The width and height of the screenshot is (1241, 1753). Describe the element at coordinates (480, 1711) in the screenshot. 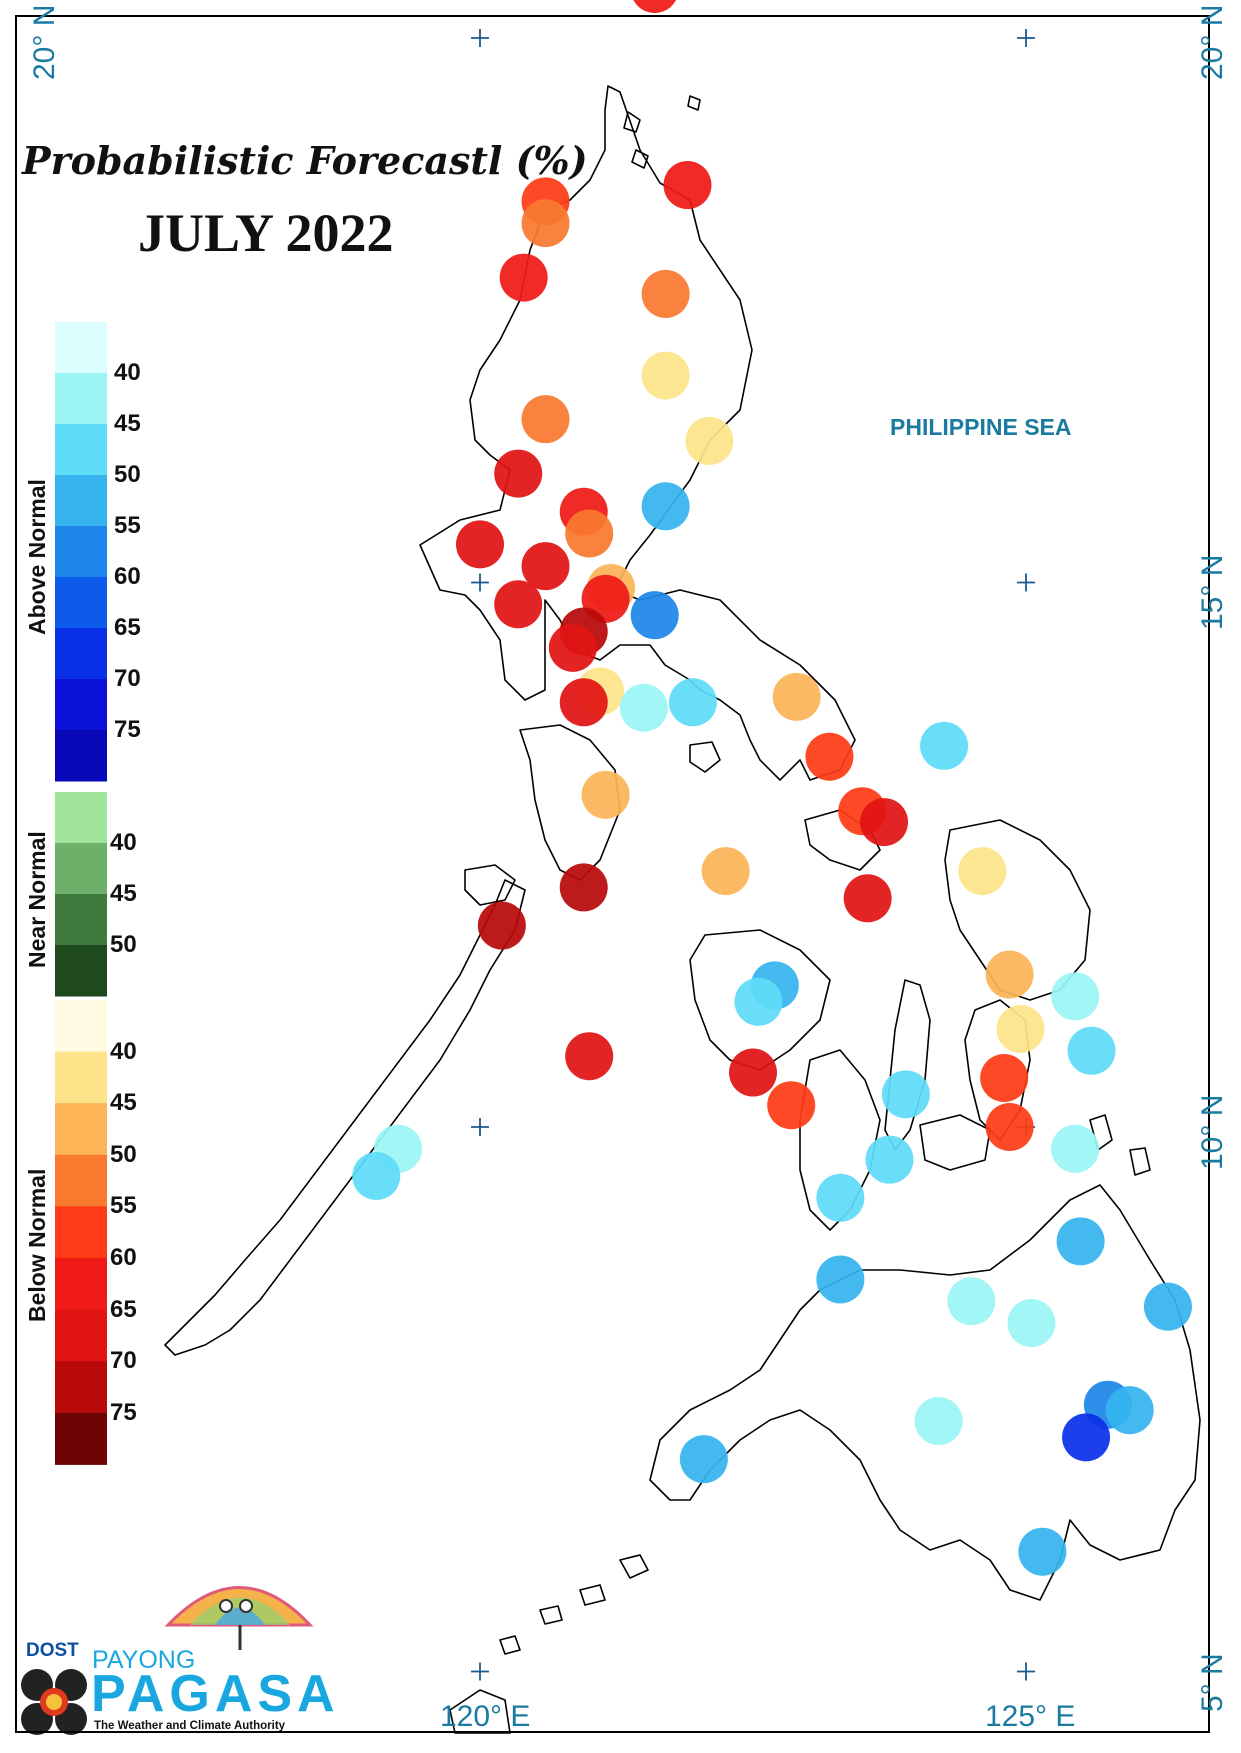

I see `coastline-borneo` at that location.